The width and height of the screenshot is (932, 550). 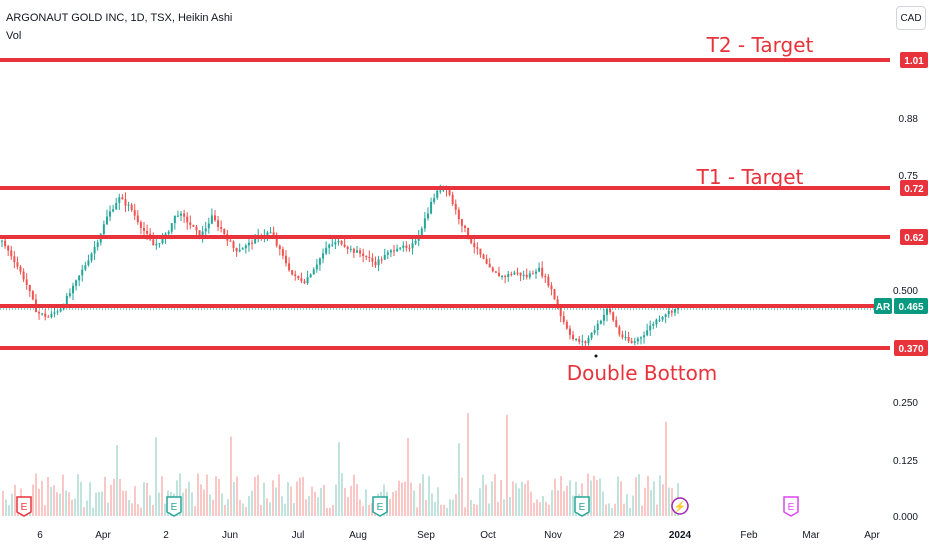 I want to click on y-tick-label: 0.75, so click(x=909, y=176).